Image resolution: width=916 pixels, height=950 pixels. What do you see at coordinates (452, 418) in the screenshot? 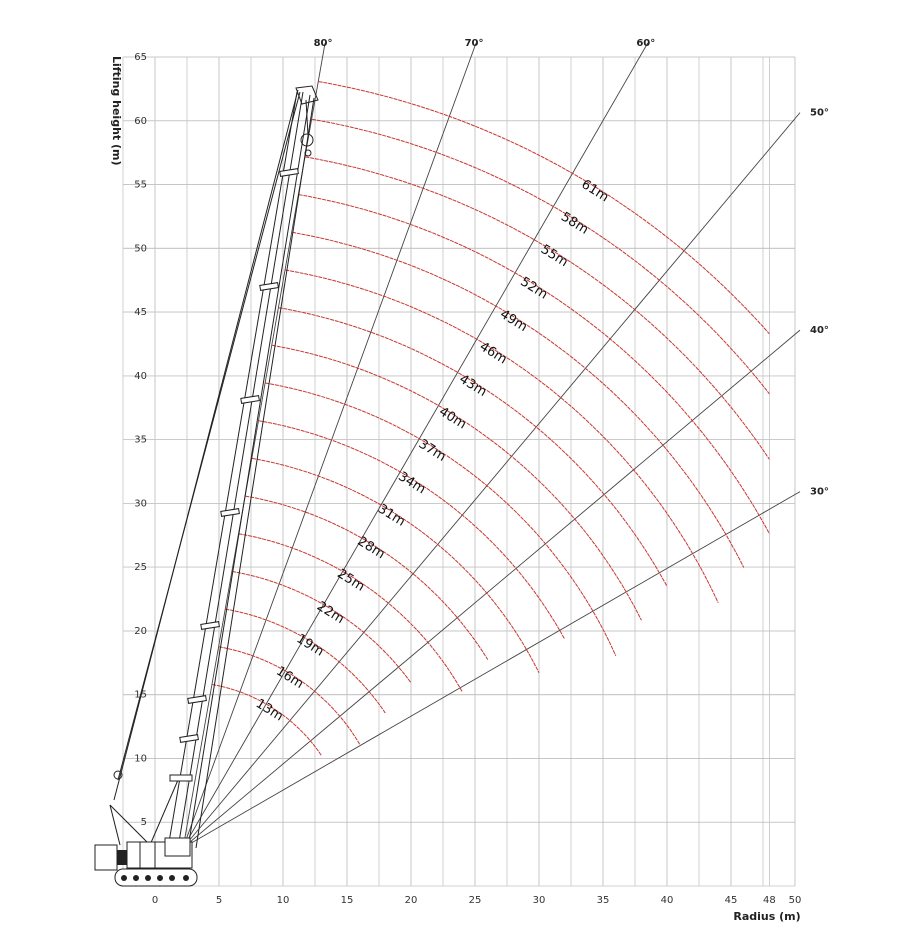
I see `arc-label: 40m` at bounding box center [452, 418].